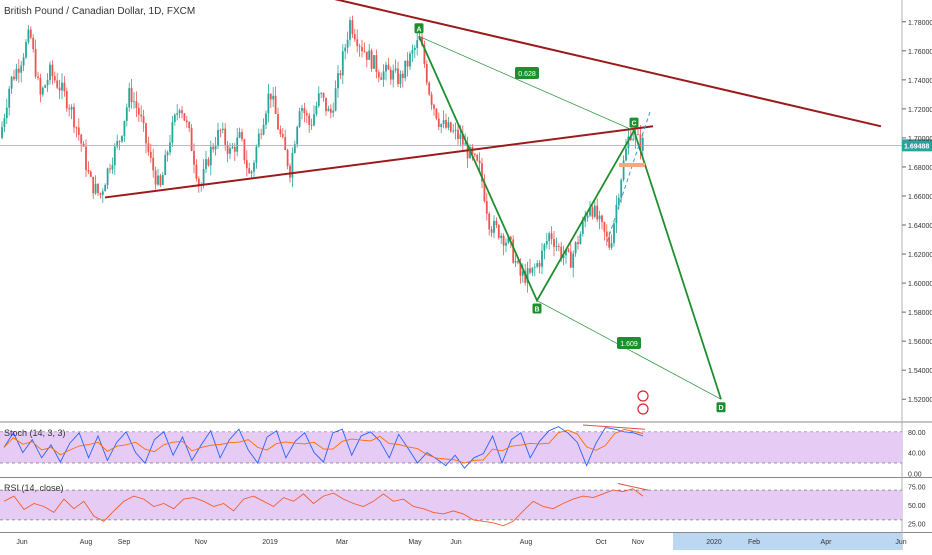 This screenshot has width=932, height=555. I want to click on point-marker-a, so click(419, 28).